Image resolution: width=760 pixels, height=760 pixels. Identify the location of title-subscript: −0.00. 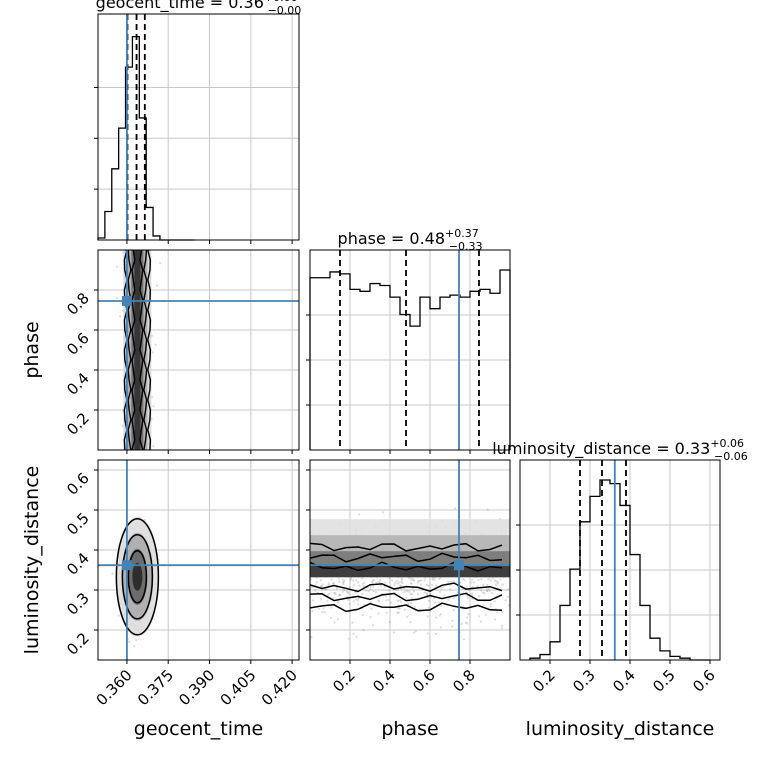
(285, 10).